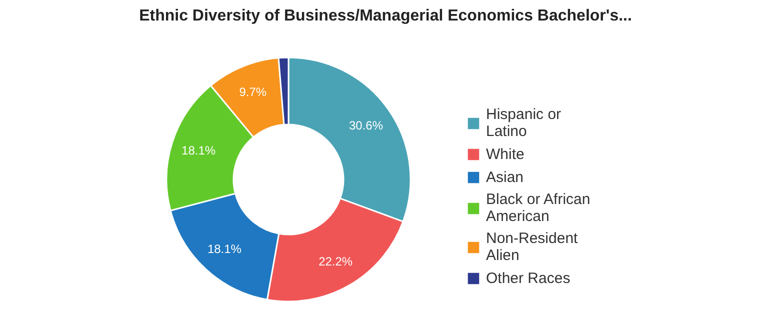 This screenshot has width=770, height=335. Describe the element at coordinates (505, 154) in the screenshot. I see `legend-label: White` at that location.